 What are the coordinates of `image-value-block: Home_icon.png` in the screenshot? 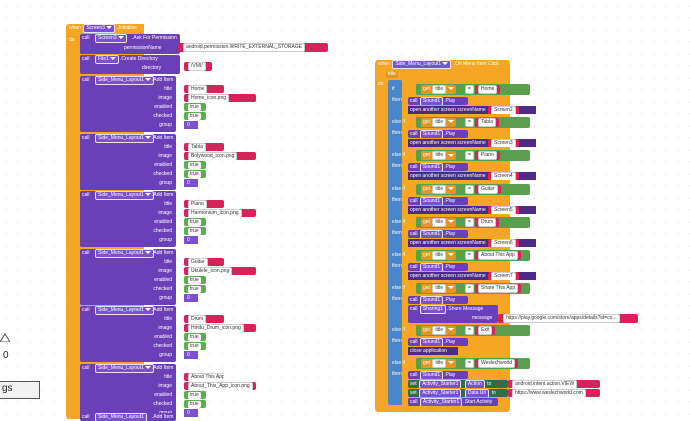 It's located at (220, 98).